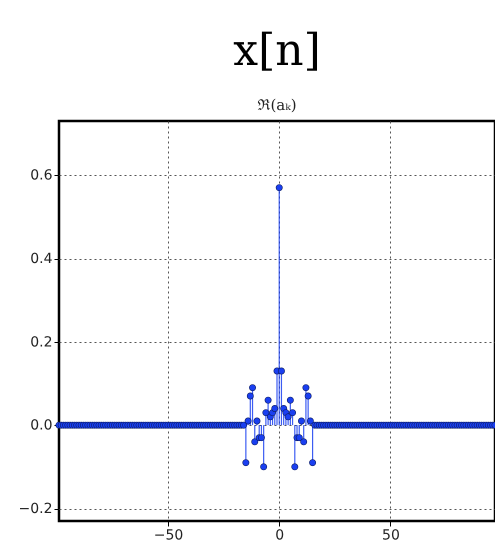 The height and width of the screenshot is (546, 495). Describe the element at coordinates (41, 176) in the screenshot. I see `y-tick-label: 0.6` at that location.